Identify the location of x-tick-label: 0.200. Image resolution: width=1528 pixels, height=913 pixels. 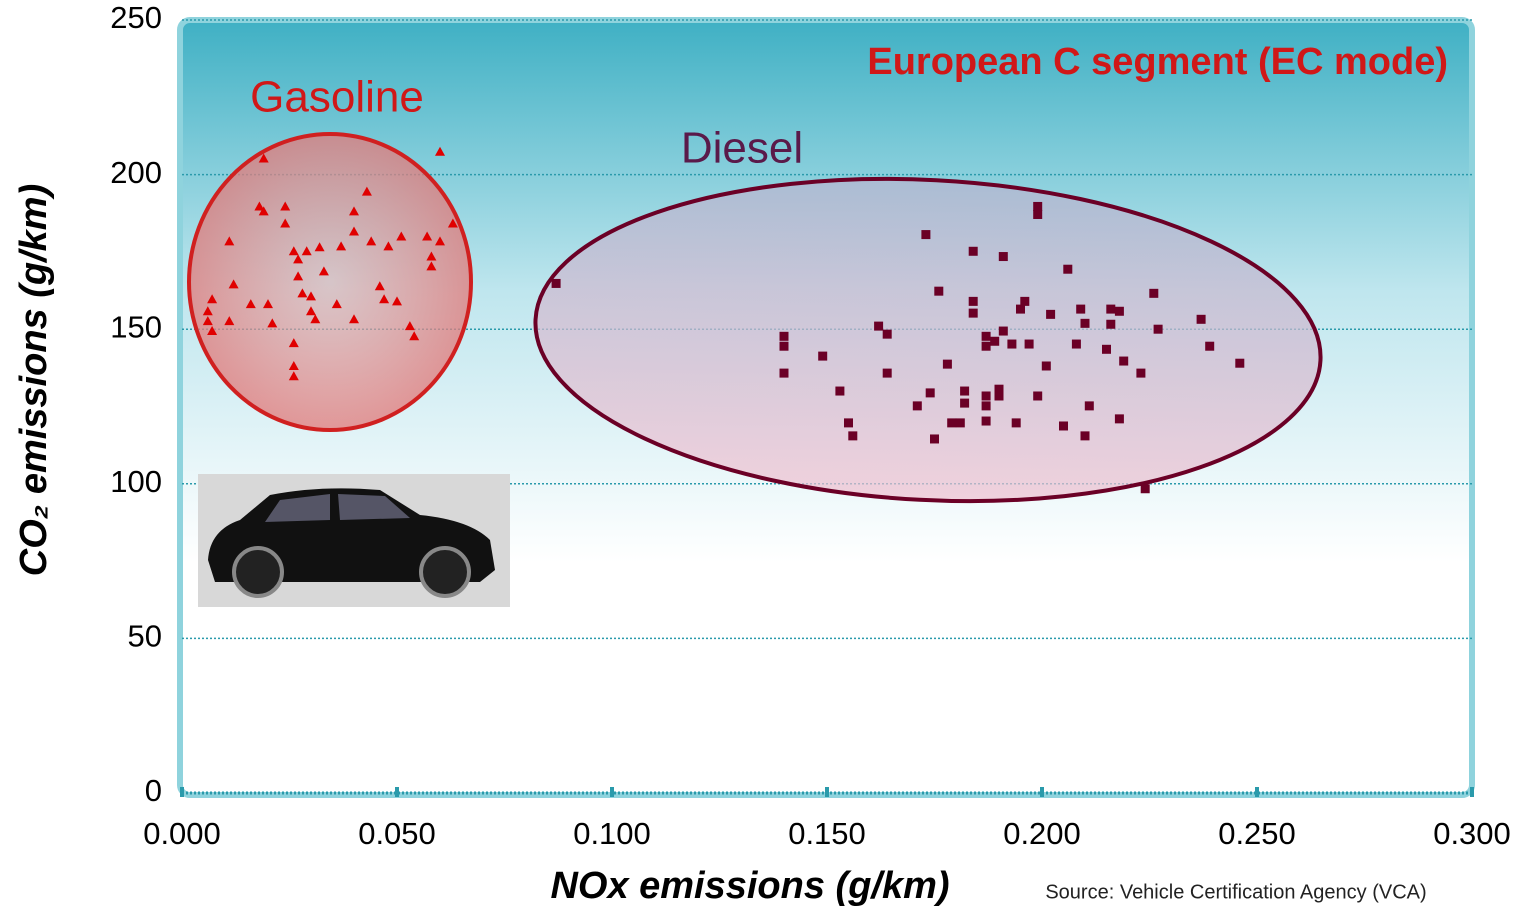
(1042, 833).